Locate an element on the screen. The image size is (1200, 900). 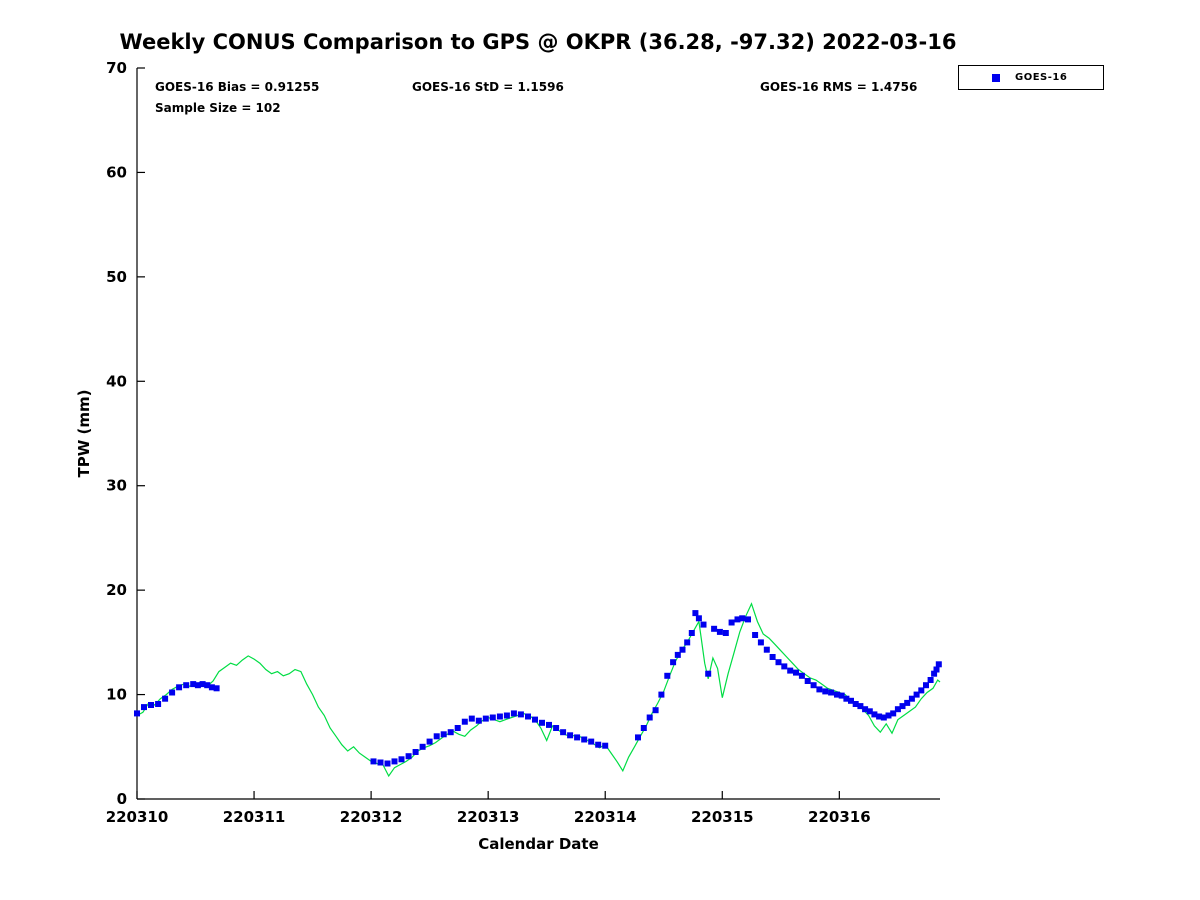
stat-bias: GOES-16 Bias = 0.91255 is located at coordinates (237, 87).